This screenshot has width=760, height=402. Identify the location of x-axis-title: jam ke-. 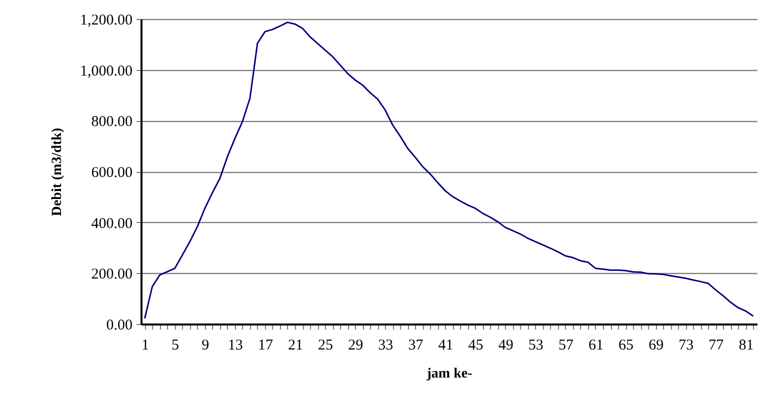
(449, 374).